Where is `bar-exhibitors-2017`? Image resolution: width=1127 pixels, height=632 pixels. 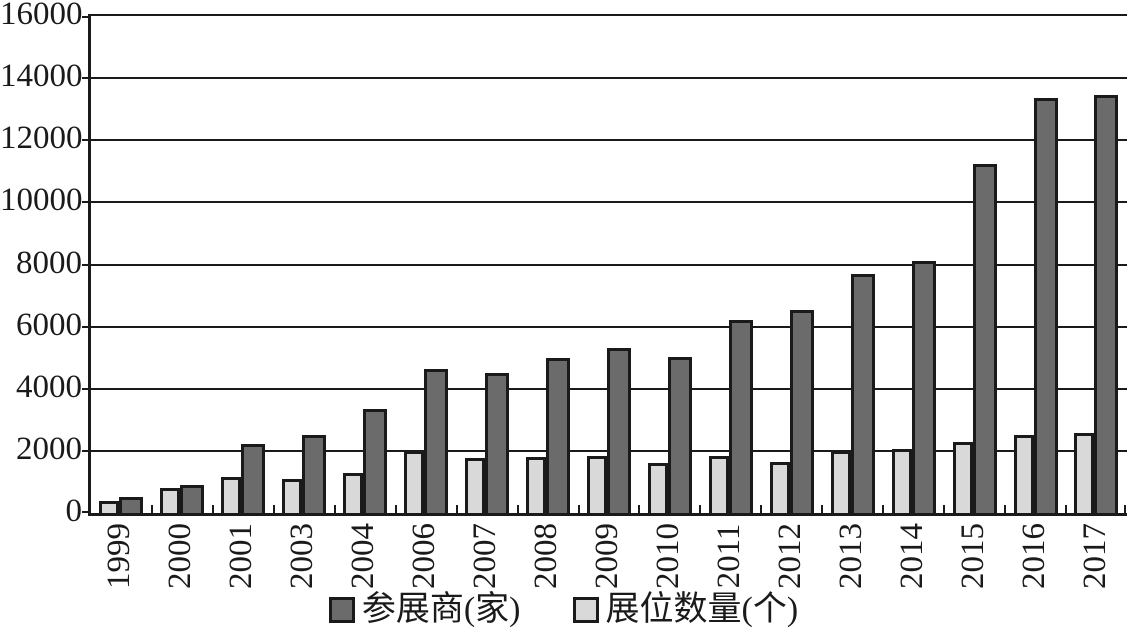
bar-exhibitors-2017 is located at coordinates (1106, 304).